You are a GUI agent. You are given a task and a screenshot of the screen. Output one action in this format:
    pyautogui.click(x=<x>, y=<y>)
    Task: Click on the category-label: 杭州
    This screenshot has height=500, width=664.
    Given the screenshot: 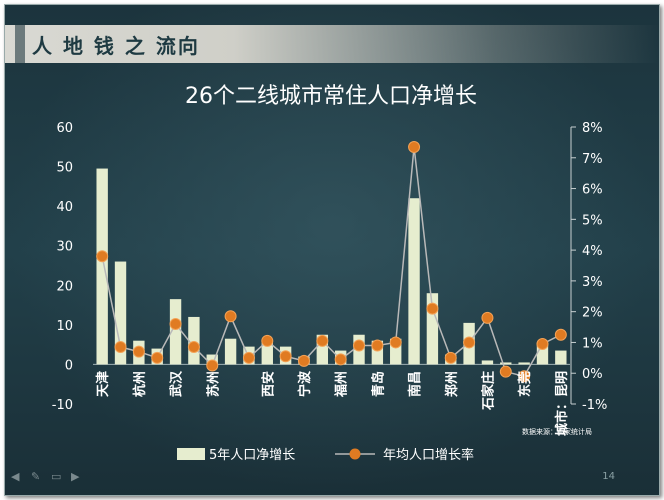 What is the action you would take?
    pyautogui.click(x=140, y=384)
    